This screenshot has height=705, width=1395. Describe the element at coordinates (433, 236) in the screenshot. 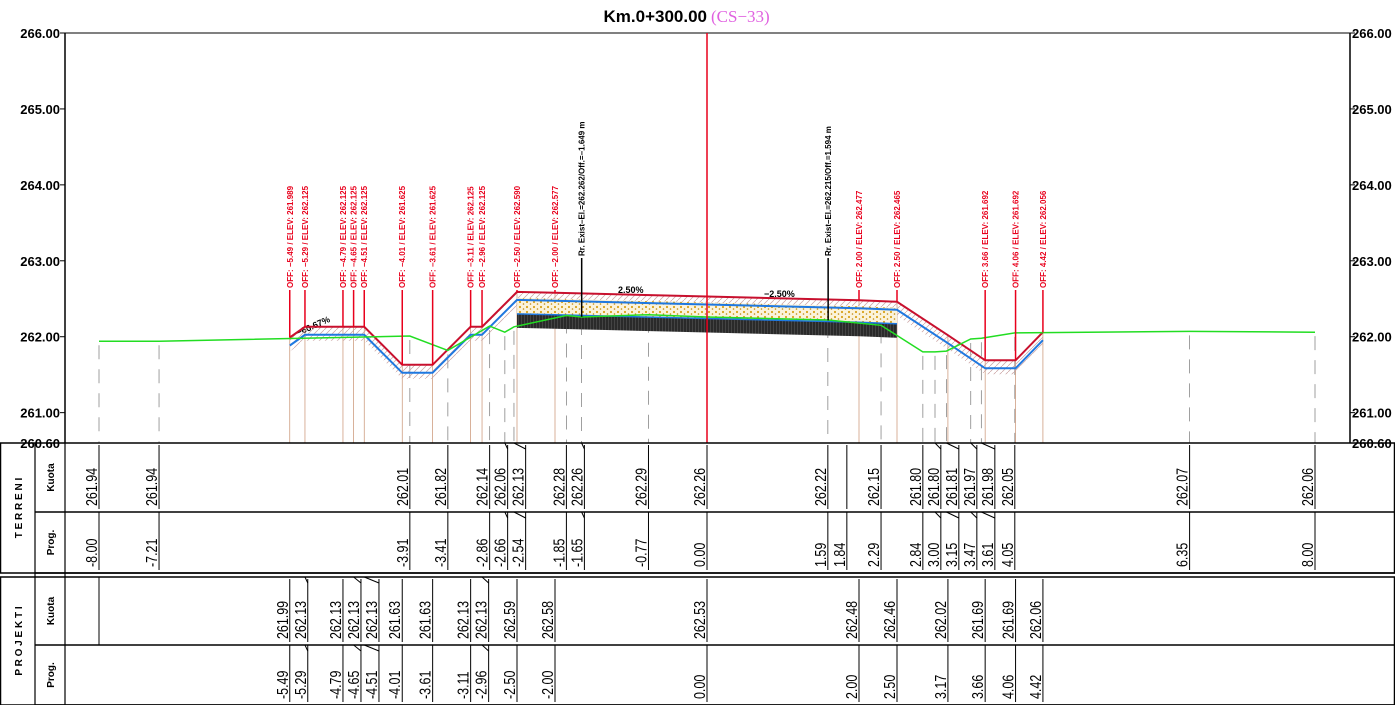

I see `annotation: OFF: −3.61 / ELEV: 261.625` at that location.